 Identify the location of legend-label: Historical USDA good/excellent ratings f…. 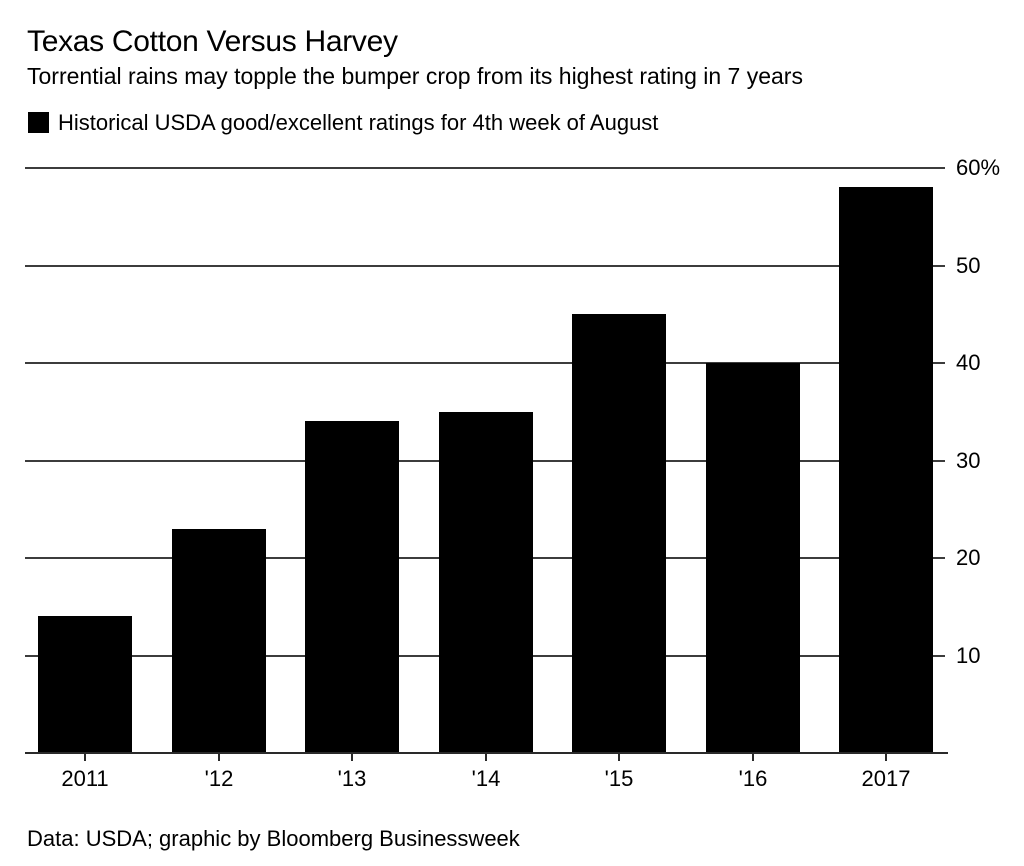
(358, 122).